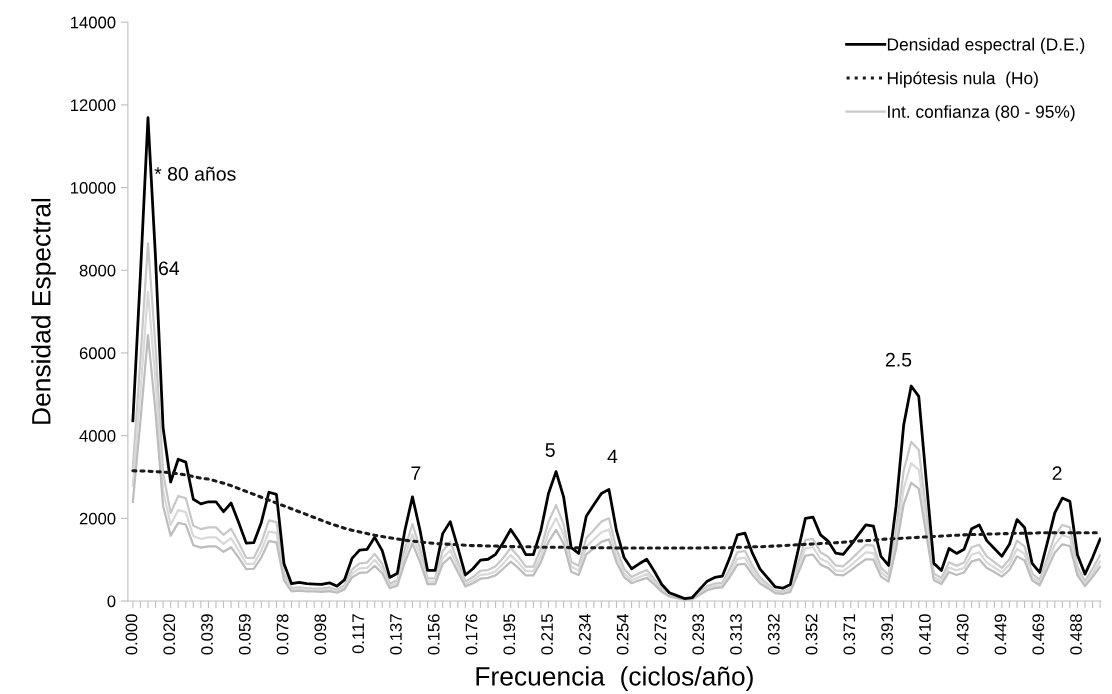 The image size is (1112, 694). Describe the element at coordinates (1038, 634) in the screenshot. I see `x-tick-label: 0.469` at that location.